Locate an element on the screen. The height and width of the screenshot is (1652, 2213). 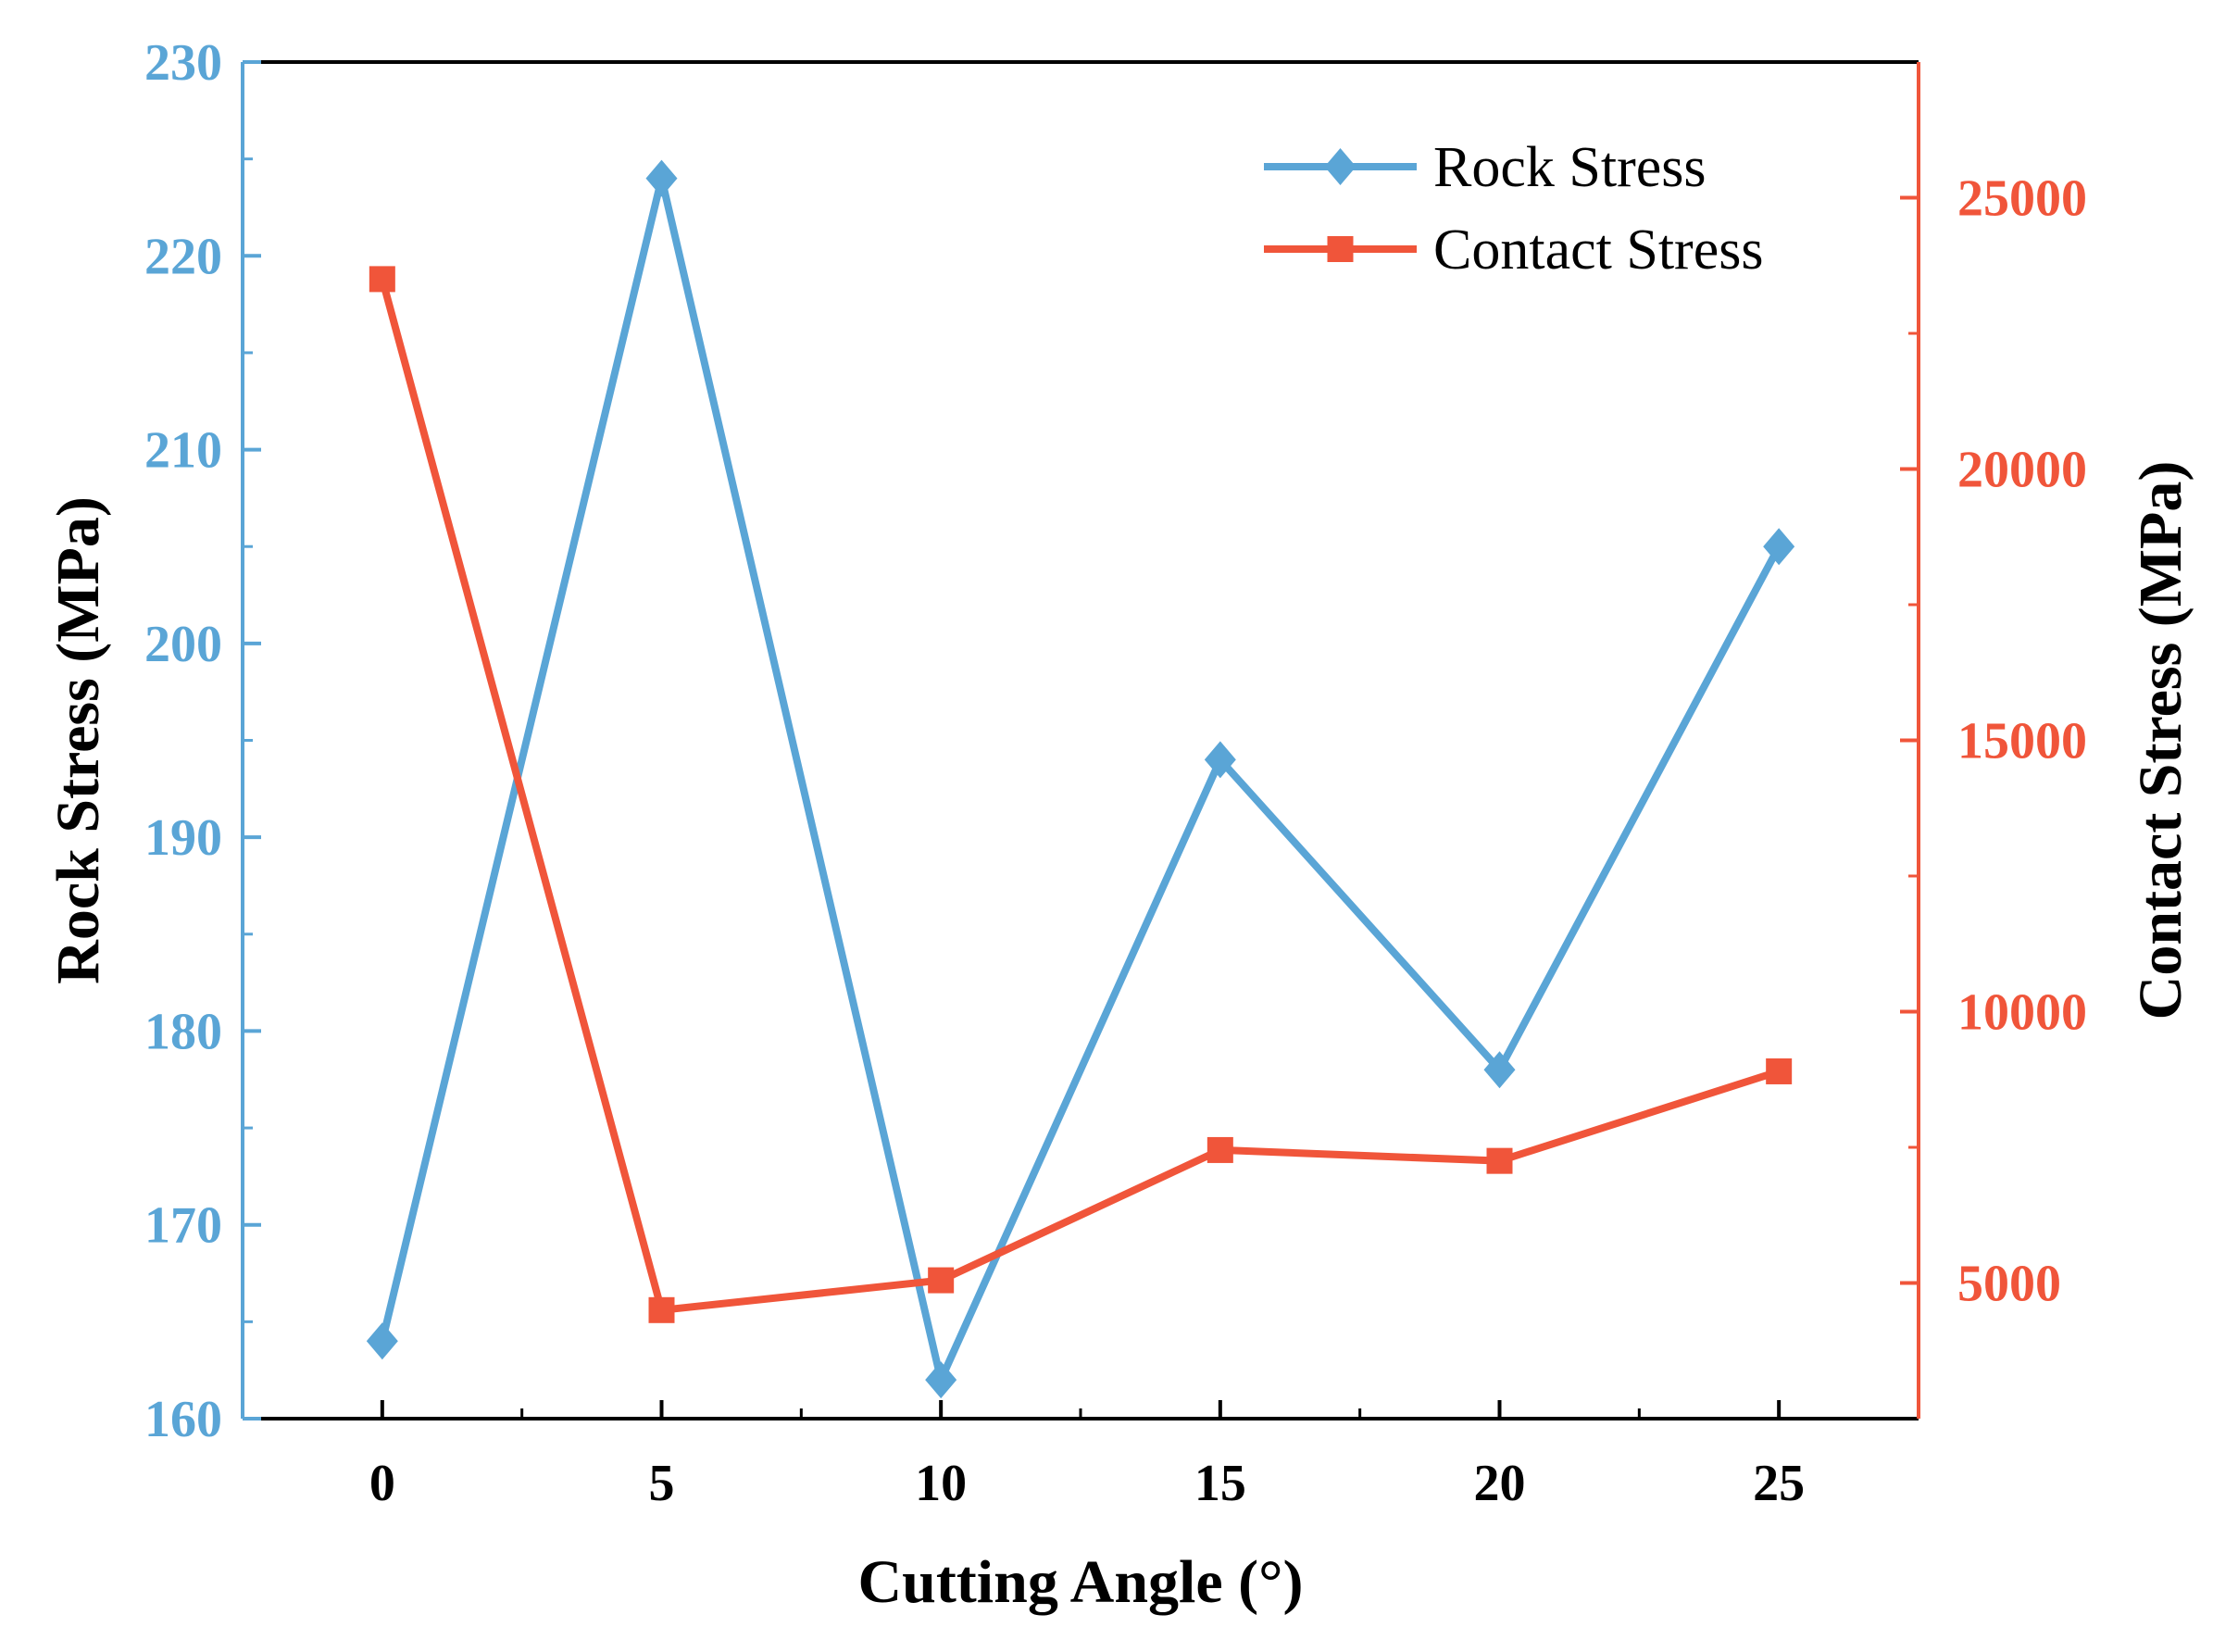
legend-contact-stress-marker is located at coordinates (1340, 249).